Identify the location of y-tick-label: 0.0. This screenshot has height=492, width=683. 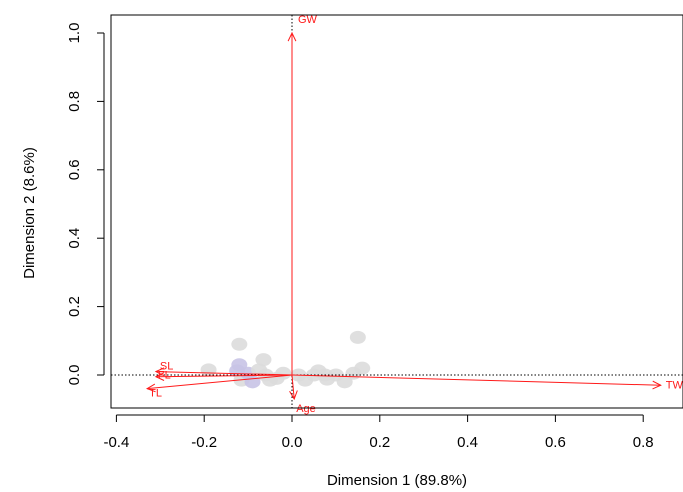
(74, 375).